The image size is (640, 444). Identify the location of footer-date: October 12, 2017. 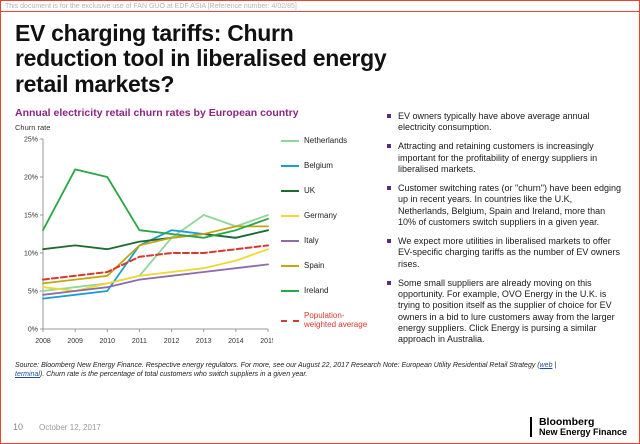
(70, 427).